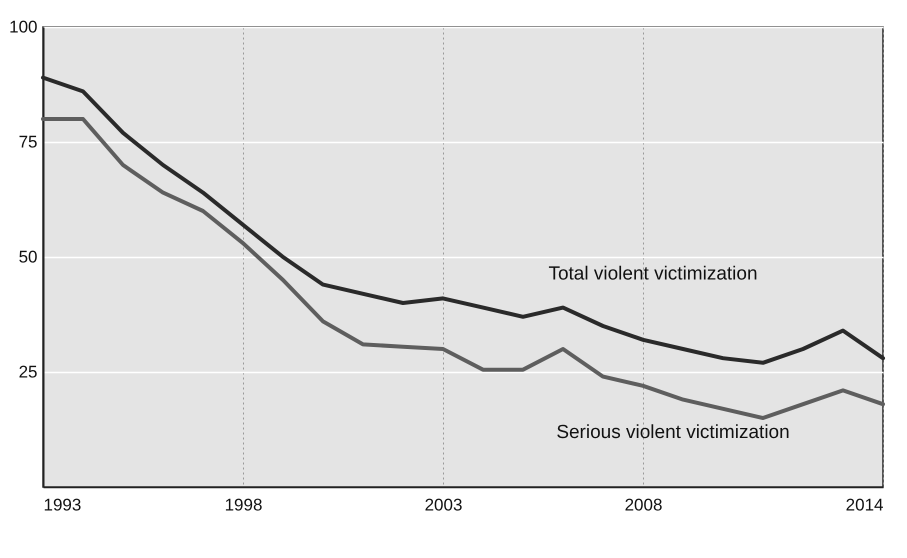  I want to click on series-label: Serious violent victimization, so click(673, 432).